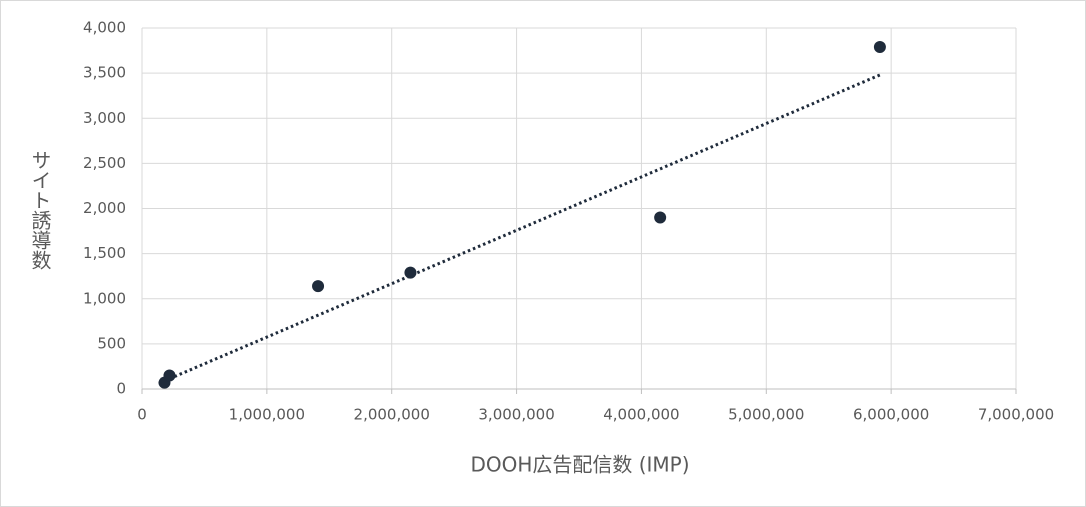  I want to click on x-tick-label: 4,000,000, so click(641, 415).